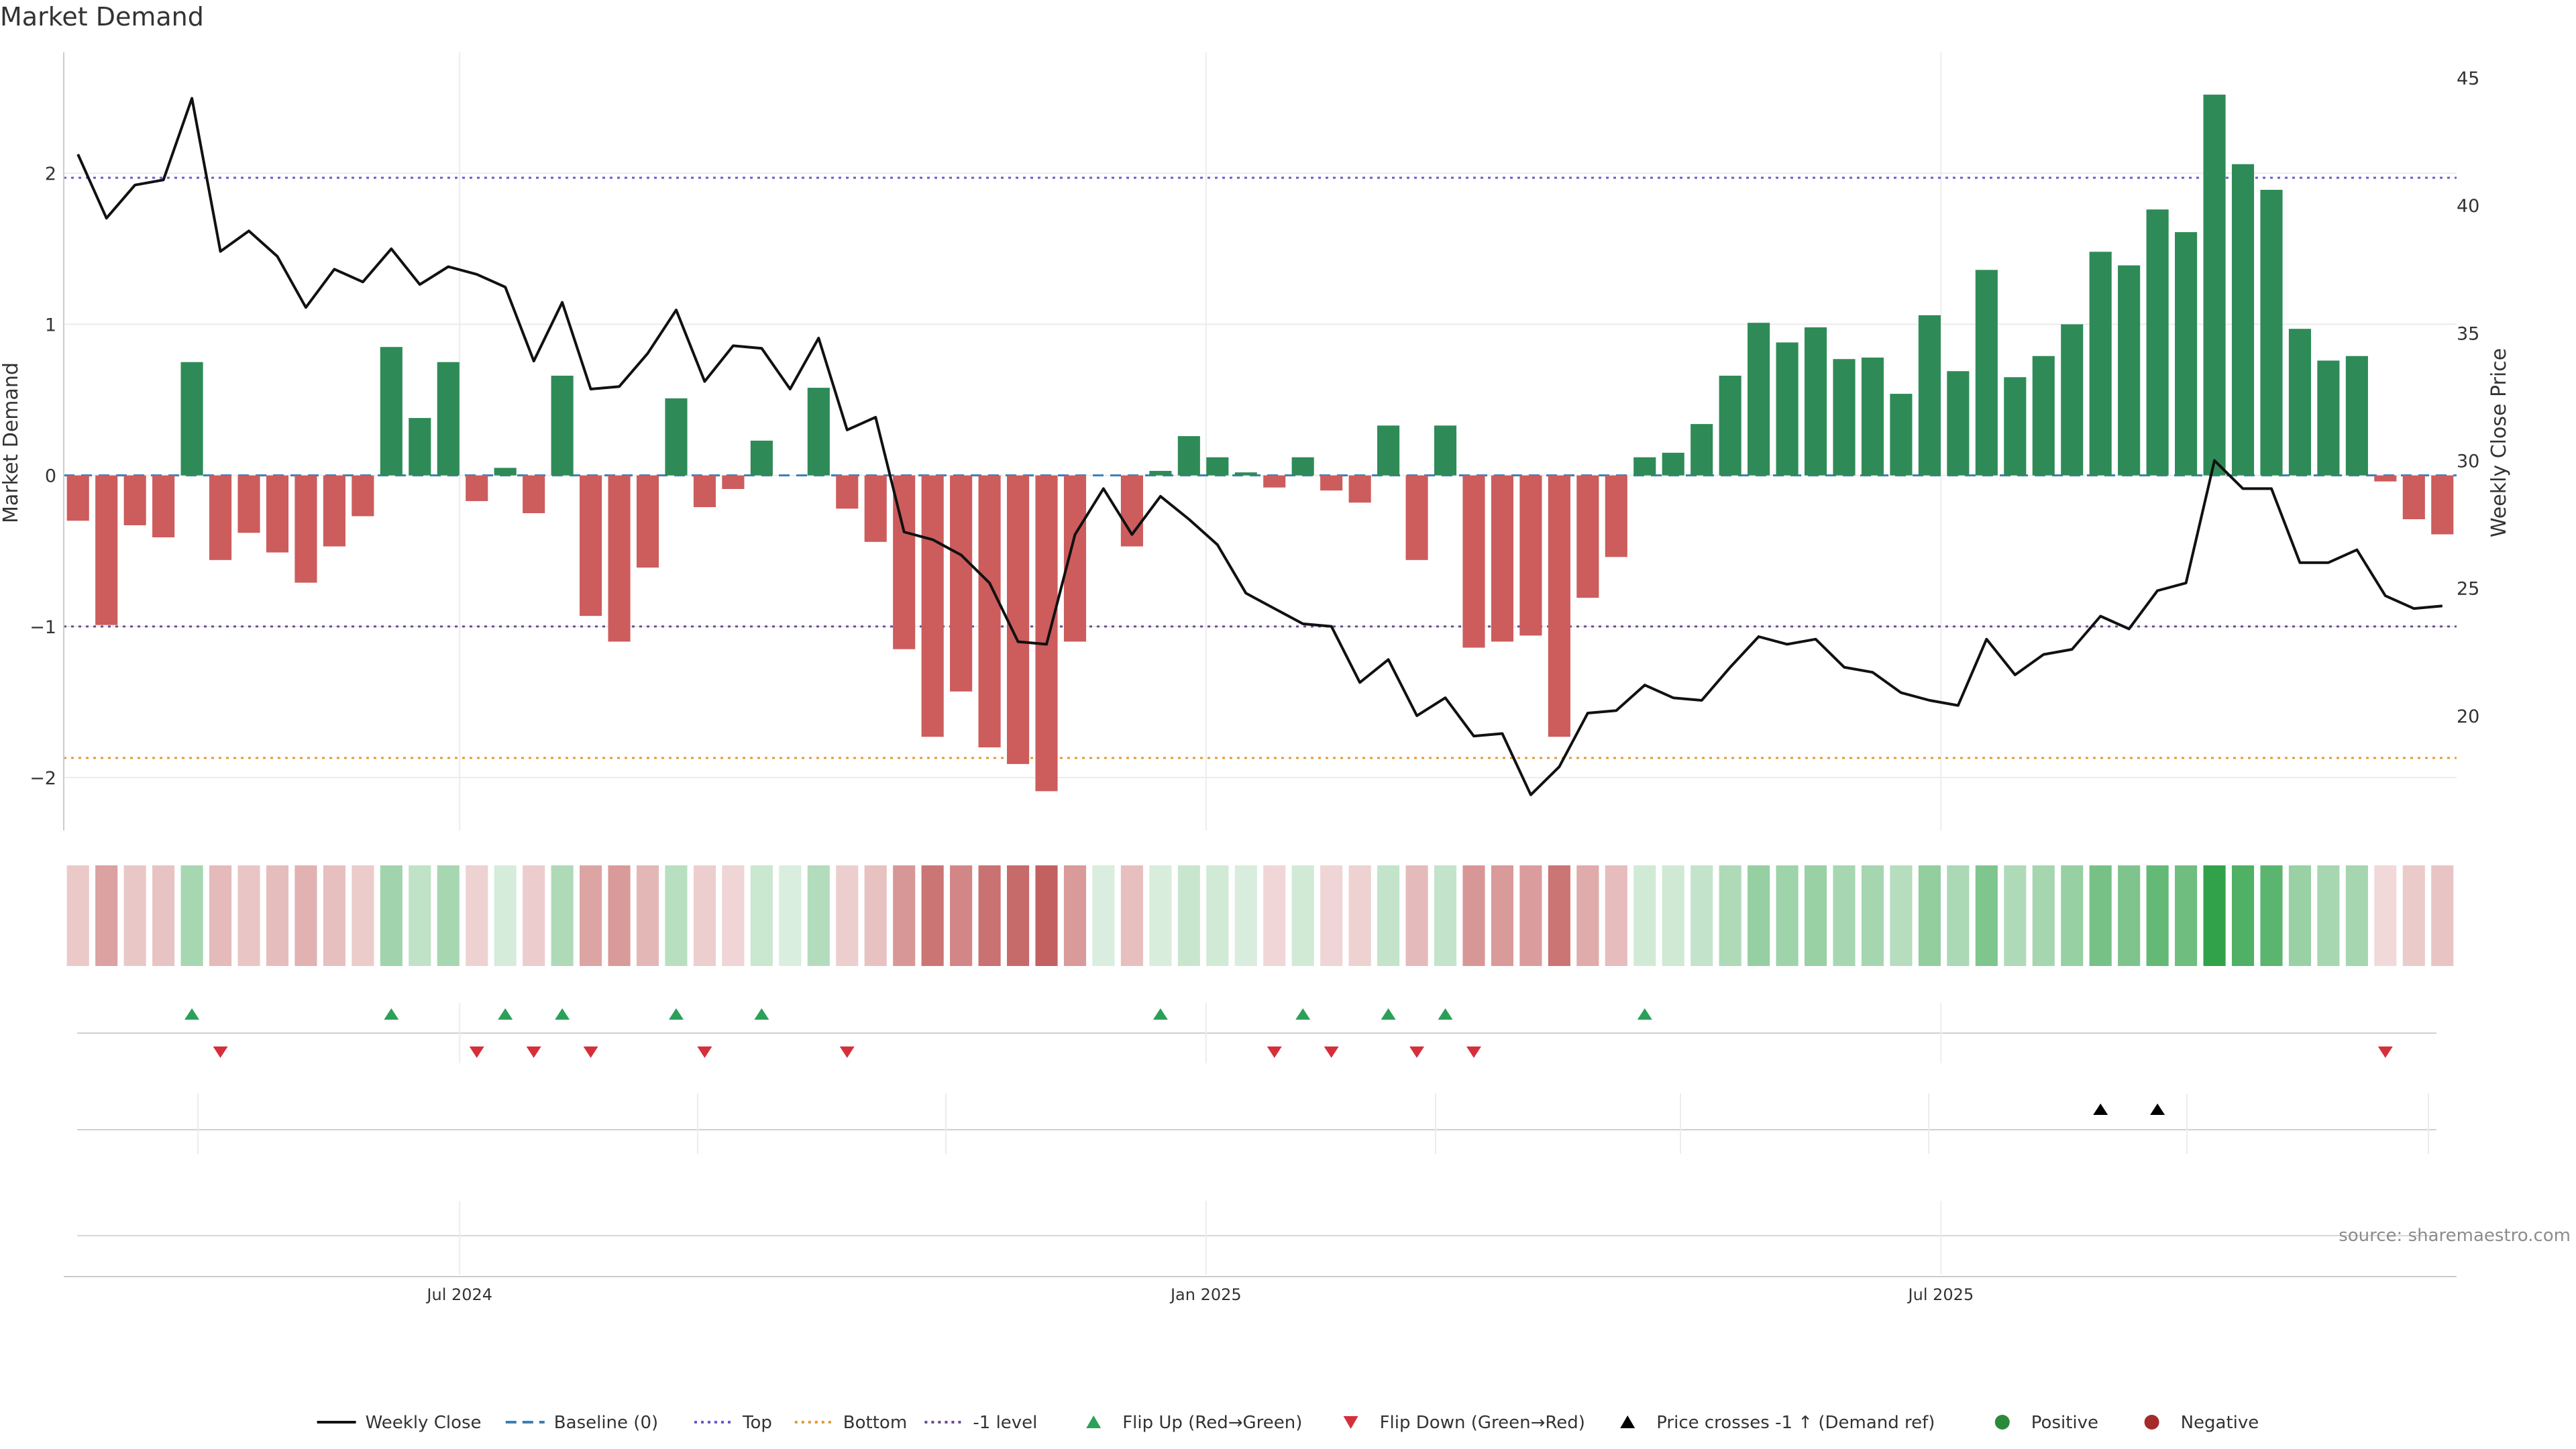 The width and height of the screenshot is (2576, 1449). What do you see at coordinates (47, 441) in the screenshot?
I see `y-axis-left: 2 1 0 −1 −2` at bounding box center [47, 441].